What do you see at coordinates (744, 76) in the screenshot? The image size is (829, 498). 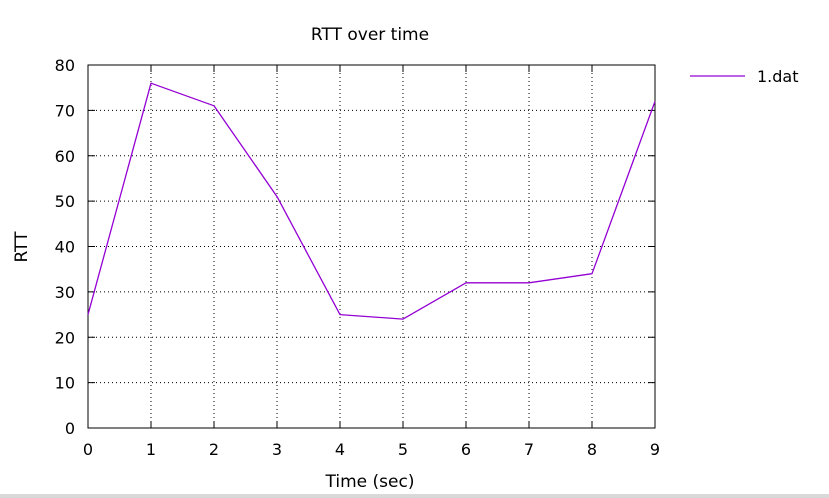 I see `legend: 1.dat` at bounding box center [744, 76].